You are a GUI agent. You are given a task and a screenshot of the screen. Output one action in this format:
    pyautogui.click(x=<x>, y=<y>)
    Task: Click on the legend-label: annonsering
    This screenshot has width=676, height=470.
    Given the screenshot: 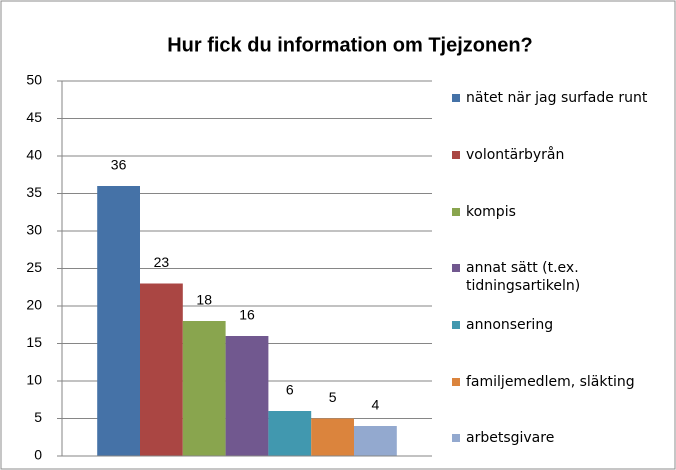 What is the action you would take?
    pyautogui.click(x=510, y=325)
    